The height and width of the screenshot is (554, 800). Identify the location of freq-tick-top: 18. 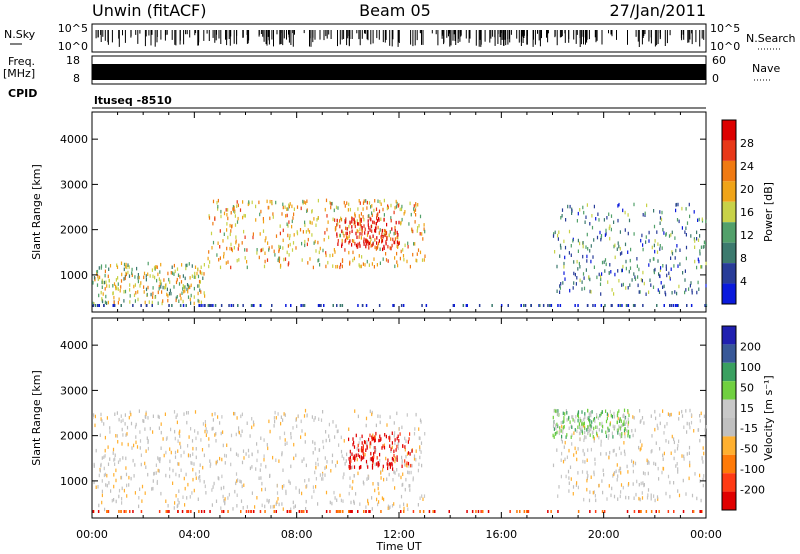
(73, 60).